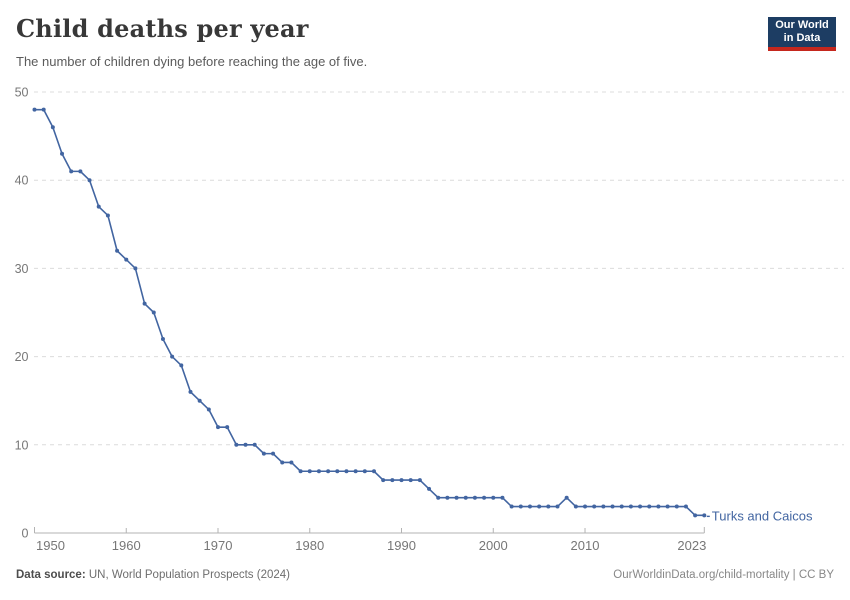 Image resolution: width=850 pixels, height=600 pixels. I want to click on y-axis-label: 10, so click(22, 445).